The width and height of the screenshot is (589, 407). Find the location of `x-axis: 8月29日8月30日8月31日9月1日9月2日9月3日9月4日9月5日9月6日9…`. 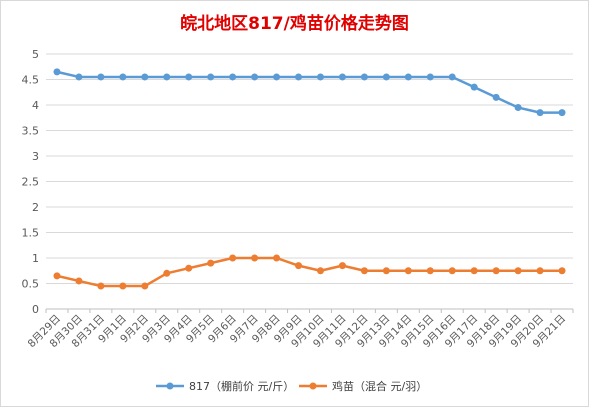

x-axis: 8月29日8月30日8月31日9月1日9月2日9月3日9月4日9月5日9月6日9… is located at coordinates (300, 329).